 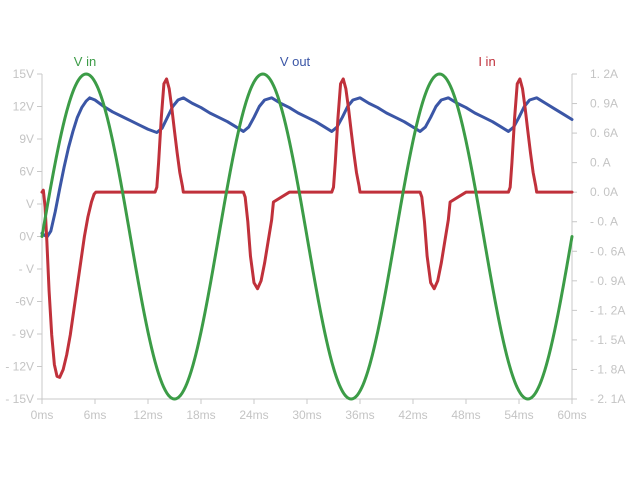 What do you see at coordinates (604, 192) in the screenshot?
I see `y2-tick-label: 0. 0A` at bounding box center [604, 192].